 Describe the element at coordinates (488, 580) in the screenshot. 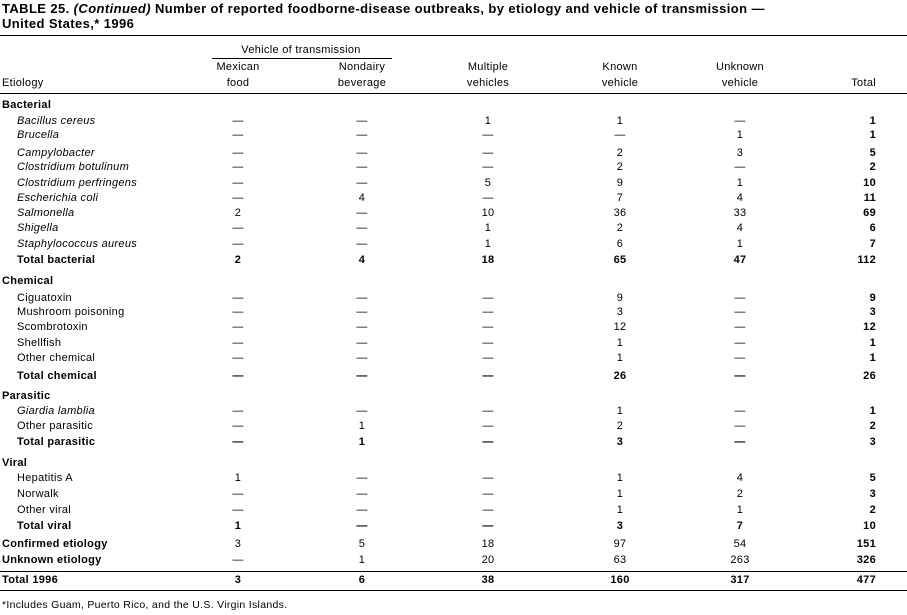

I see `cell: 38` at that location.